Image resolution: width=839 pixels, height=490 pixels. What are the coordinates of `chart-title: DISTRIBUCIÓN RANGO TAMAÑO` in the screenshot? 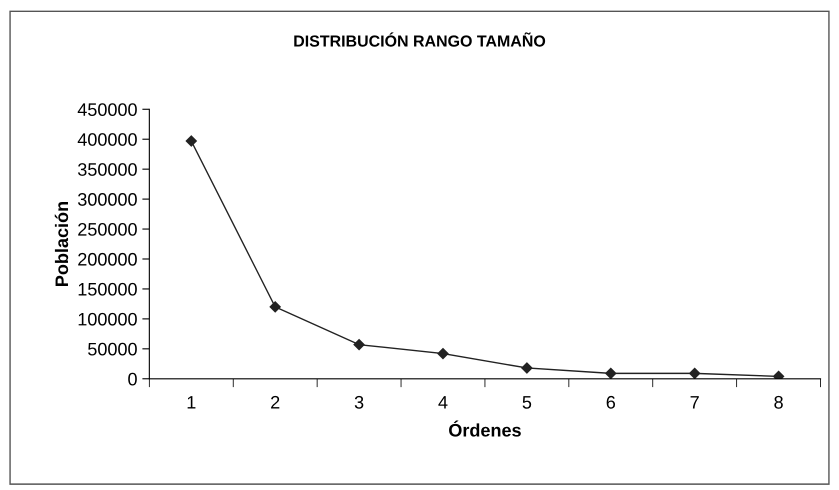 It's located at (420, 39).